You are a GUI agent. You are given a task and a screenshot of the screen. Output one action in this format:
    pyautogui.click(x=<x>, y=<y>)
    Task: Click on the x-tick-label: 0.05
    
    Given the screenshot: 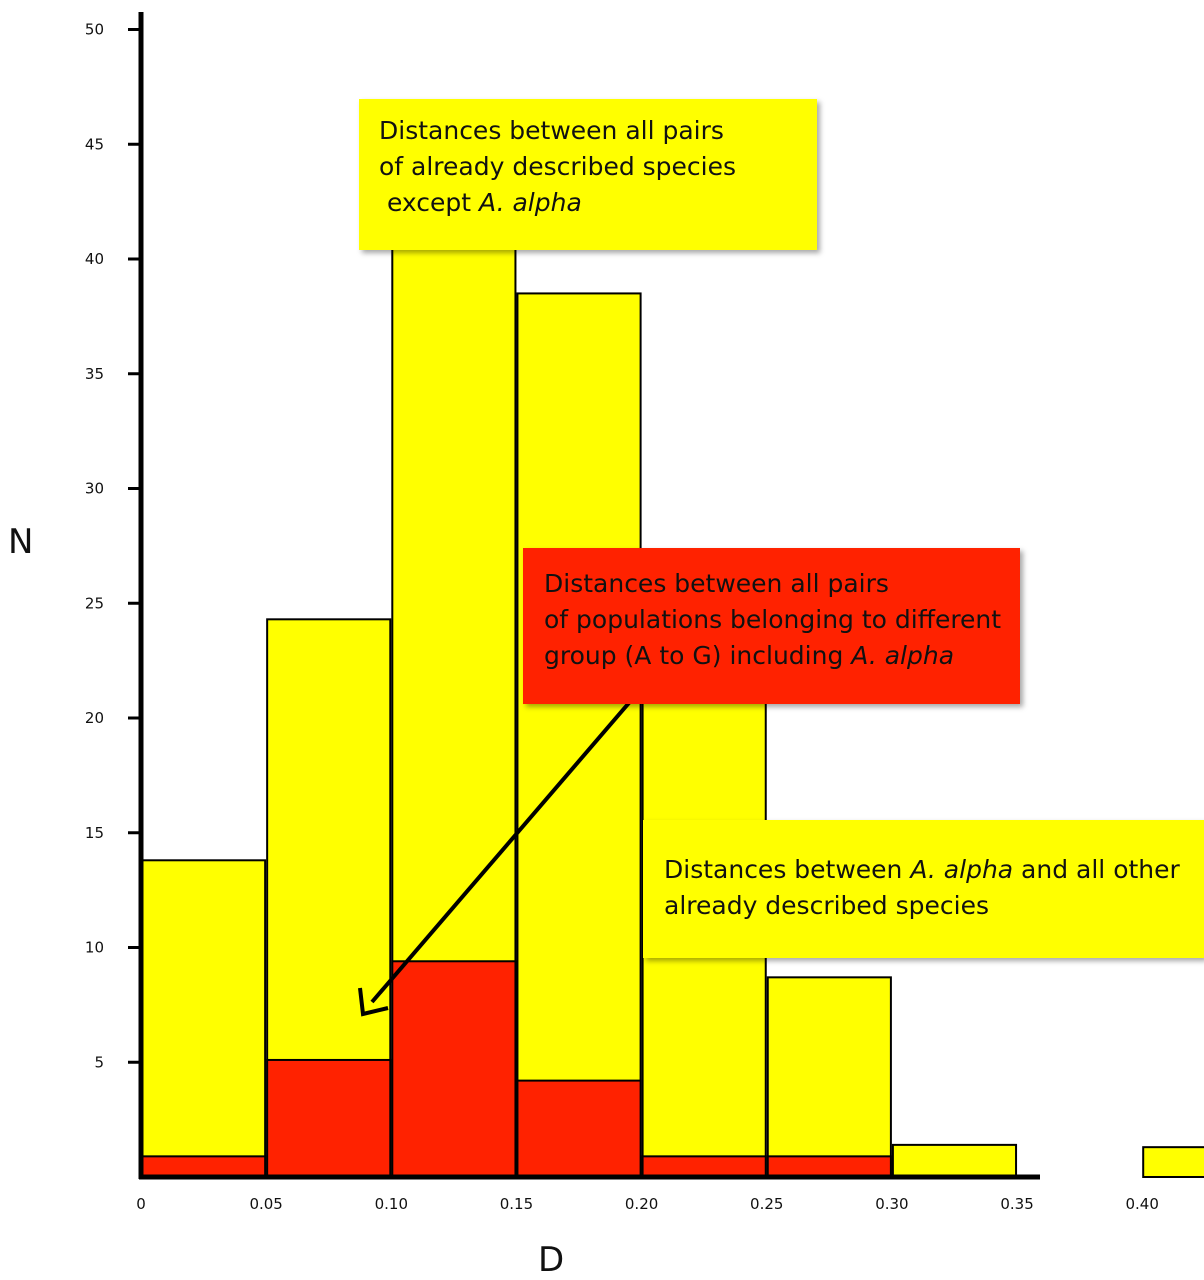 What is the action you would take?
    pyautogui.click(x=265, y=1204)
    